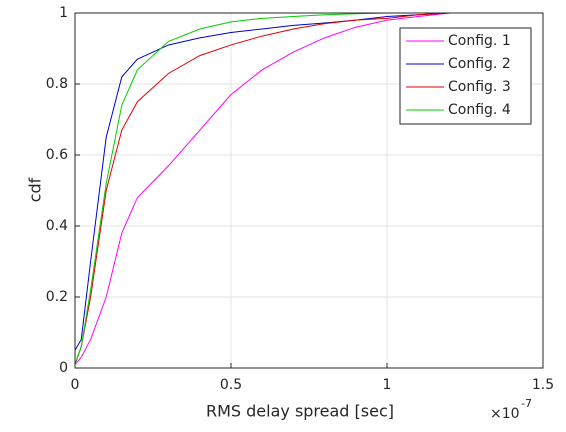 The width and height of the screenshot is (566, 432). I want to click on y-tick-label: 0.2, so click(57, 297).